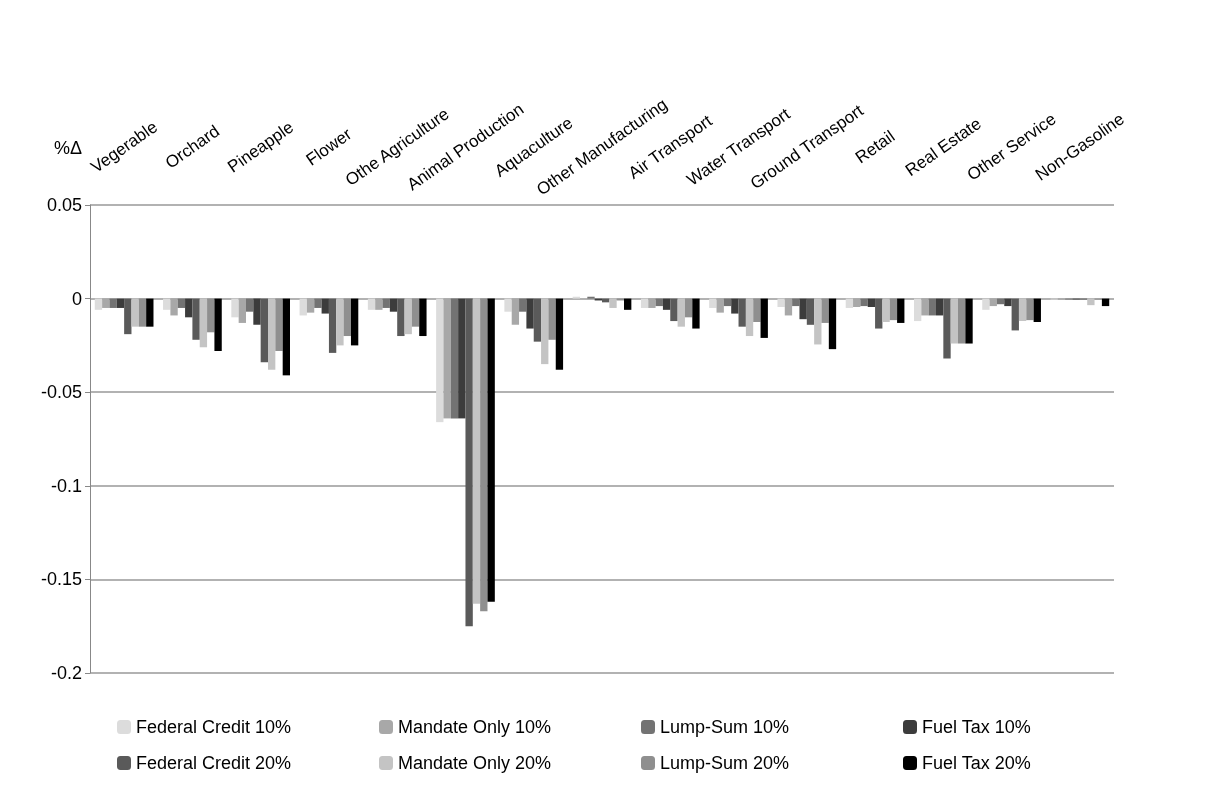 This screenshot has height=789, width=1206. What do you see at coordinates (214, 763) in the screenshot?
I see `legend-label: Federal Credit 20%` at bounding box center [214, 763].